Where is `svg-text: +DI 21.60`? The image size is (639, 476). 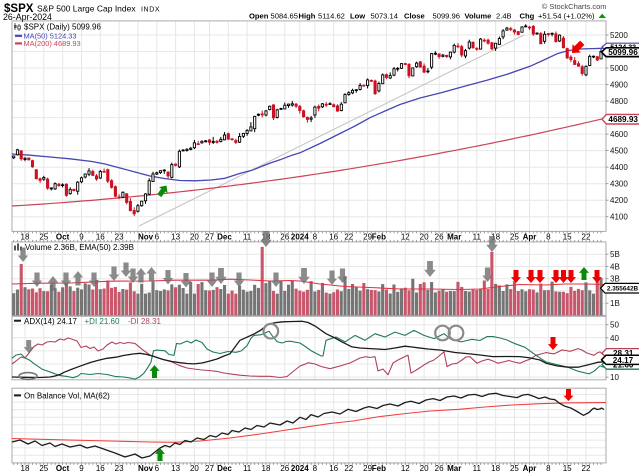
svg-text: +DI 21.60 is located at coordinates (102, 321).